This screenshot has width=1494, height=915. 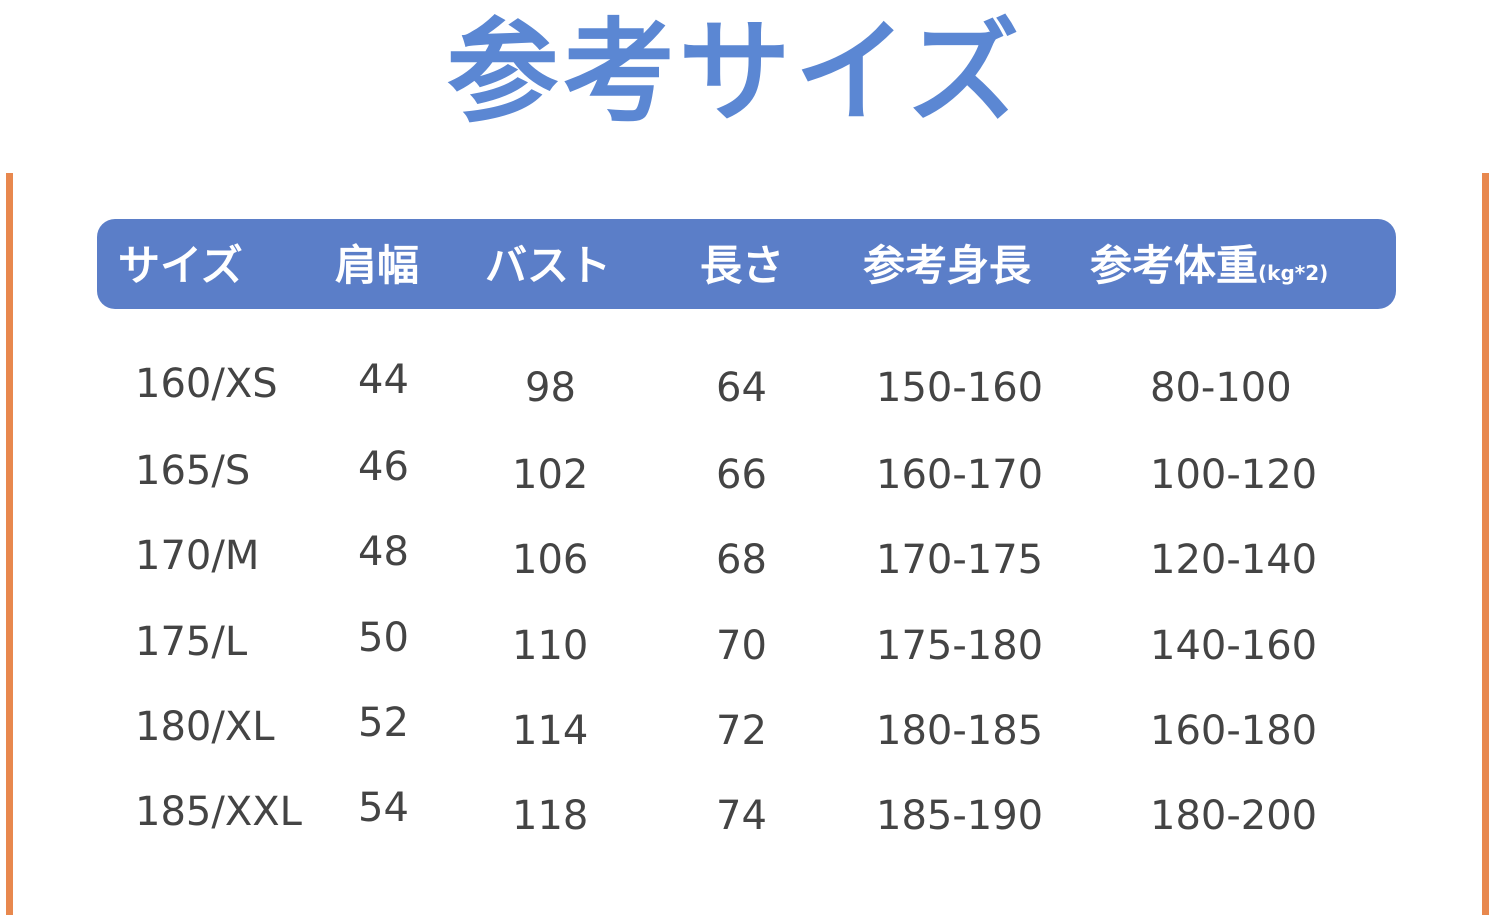 What do you see at coordinates (960, 646) in the screenshot?
I see `cell-height: 175-180` at bounding box center [960, 646].